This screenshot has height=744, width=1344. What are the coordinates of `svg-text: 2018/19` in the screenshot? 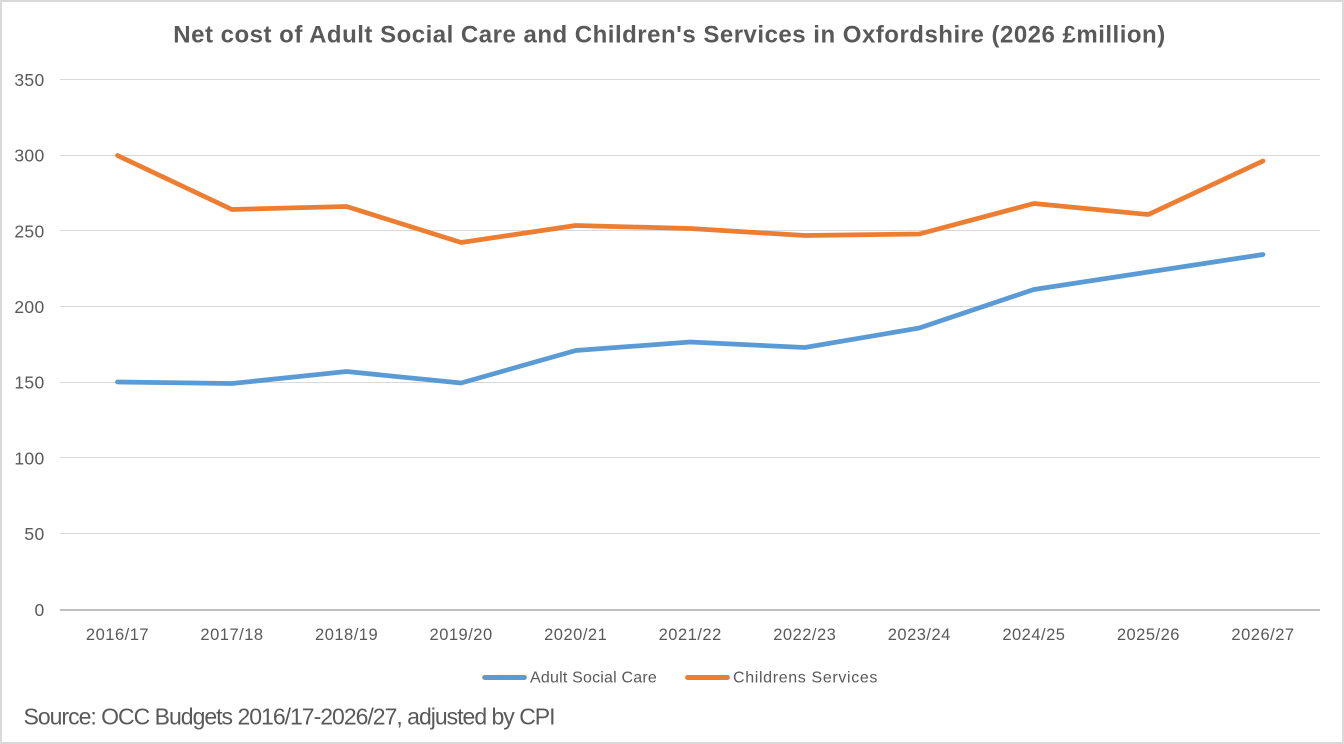 It's located at (346, 635).